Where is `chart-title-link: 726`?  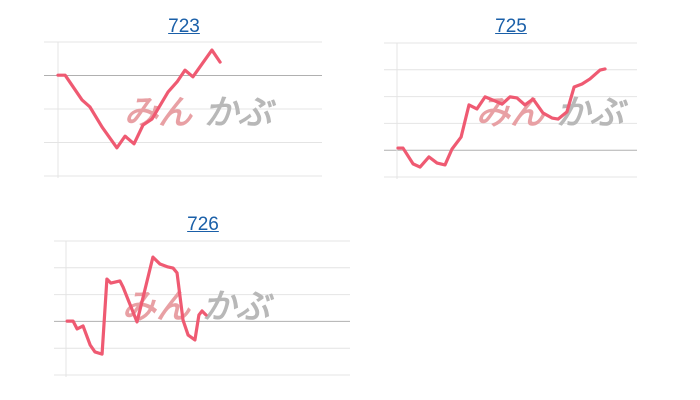 chart-title-link: 726 is located at coordinates (203, 224).